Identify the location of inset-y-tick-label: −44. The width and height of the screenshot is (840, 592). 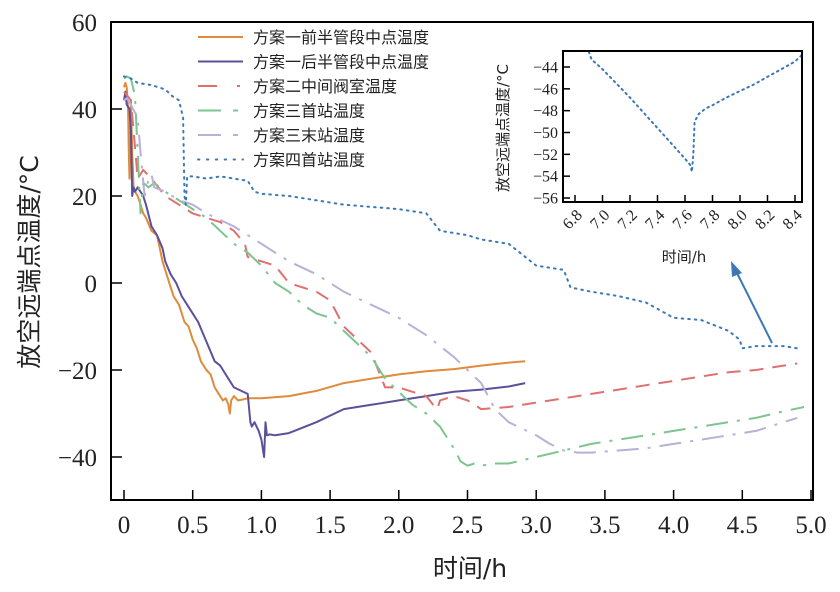
(545, 68).